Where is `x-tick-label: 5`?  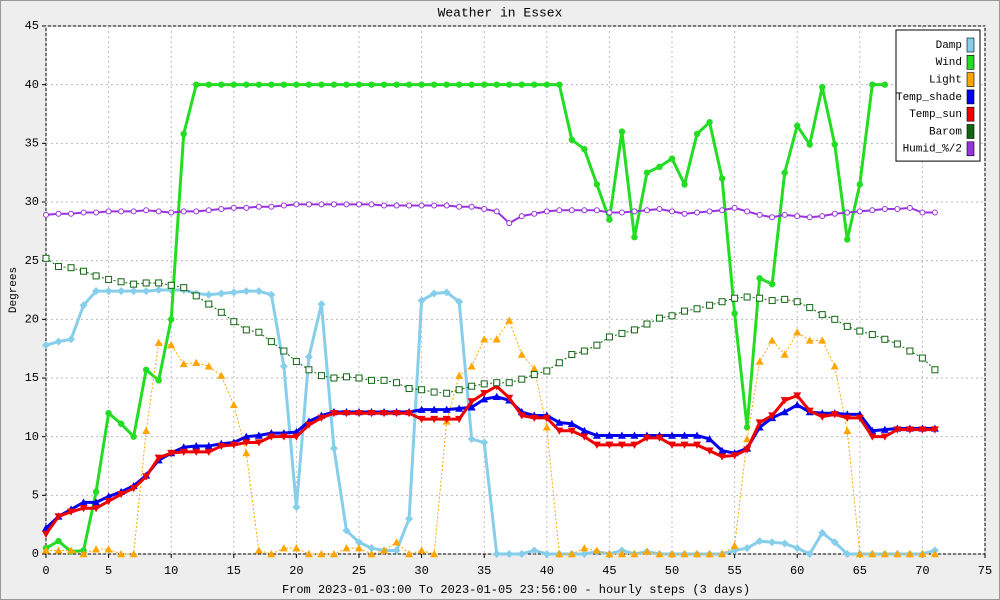 x-tick-label: 5 is located at coordinates (108, 571).